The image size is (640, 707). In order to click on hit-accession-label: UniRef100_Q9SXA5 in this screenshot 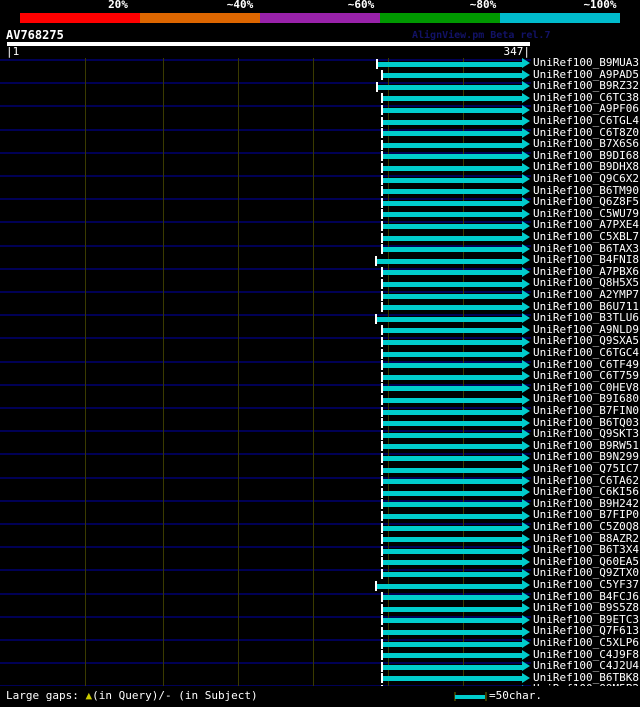, I will do `click(586, 341)`.